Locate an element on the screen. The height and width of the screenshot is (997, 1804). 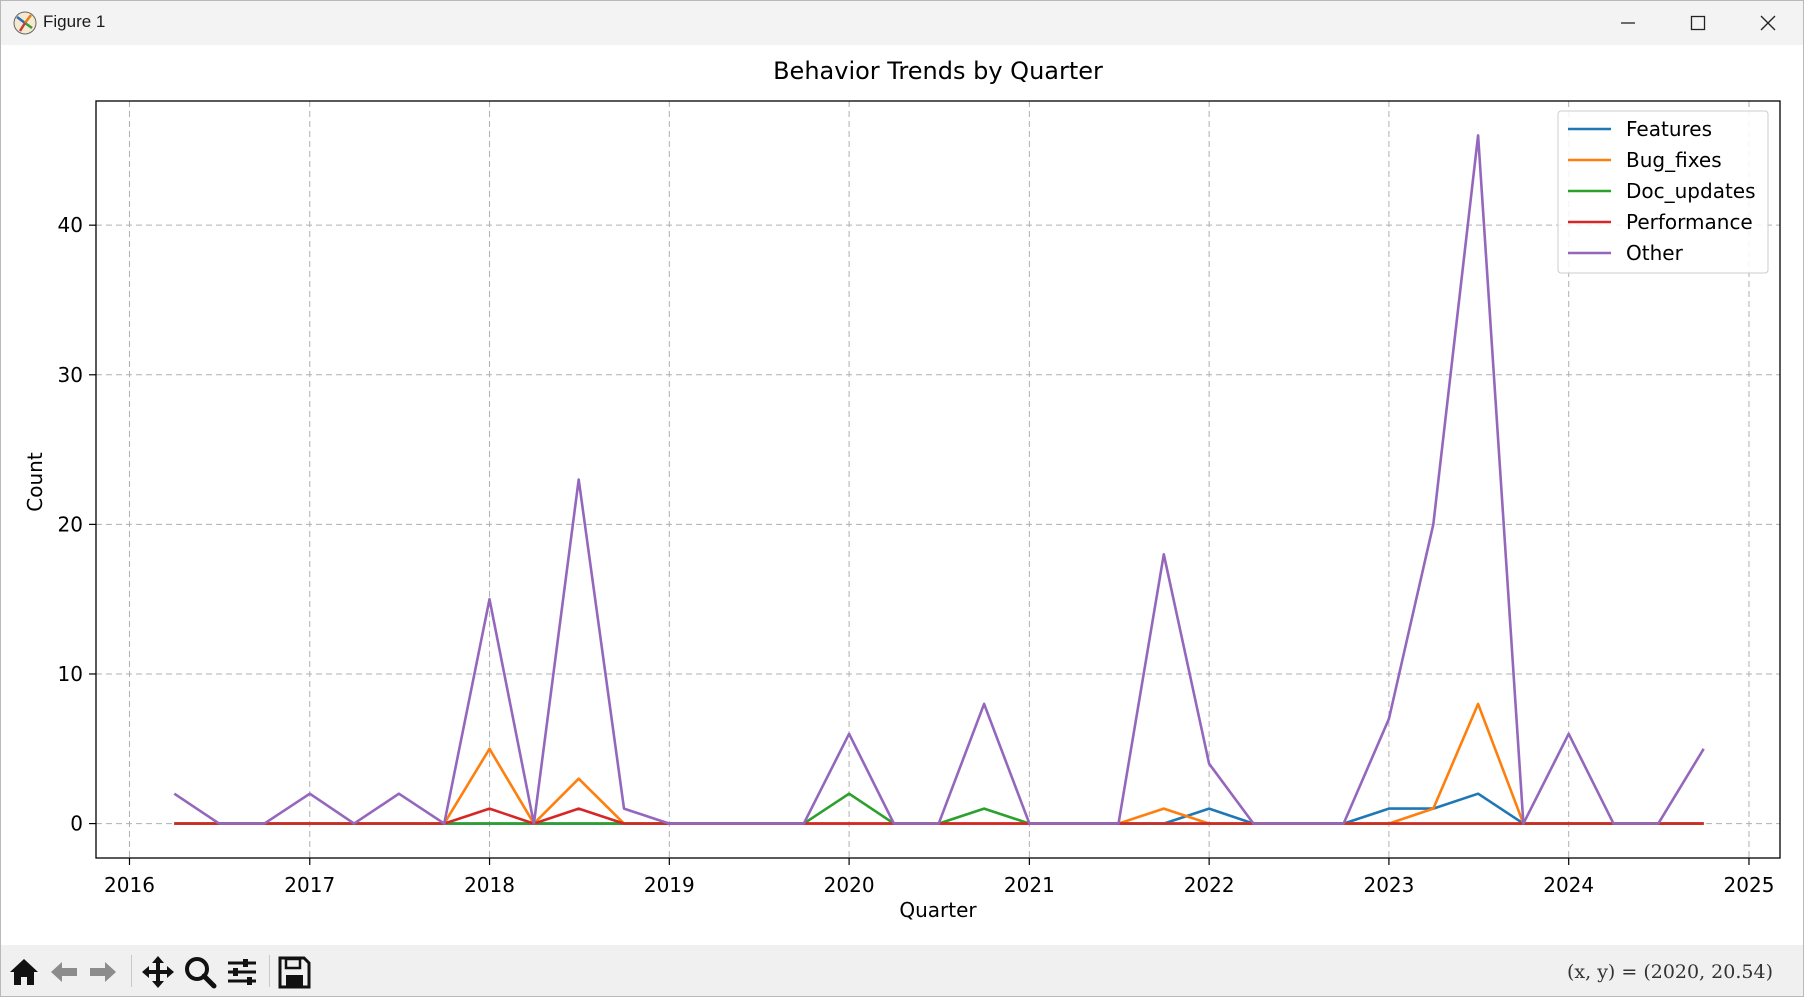
x-axis-ticks: 2016 2017 2018 2019 2020 2021 2022 2023 2024 2025 is located at coordinates (939, 877).